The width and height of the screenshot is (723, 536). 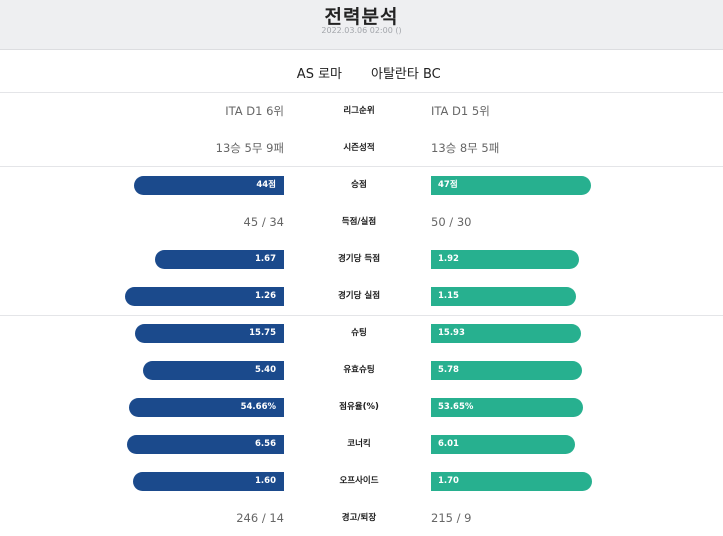 What do you see at coordinates (213, 370) in the screenshot?
I see `home-stat-bar: 5.40` at bounding box center [213, 370].